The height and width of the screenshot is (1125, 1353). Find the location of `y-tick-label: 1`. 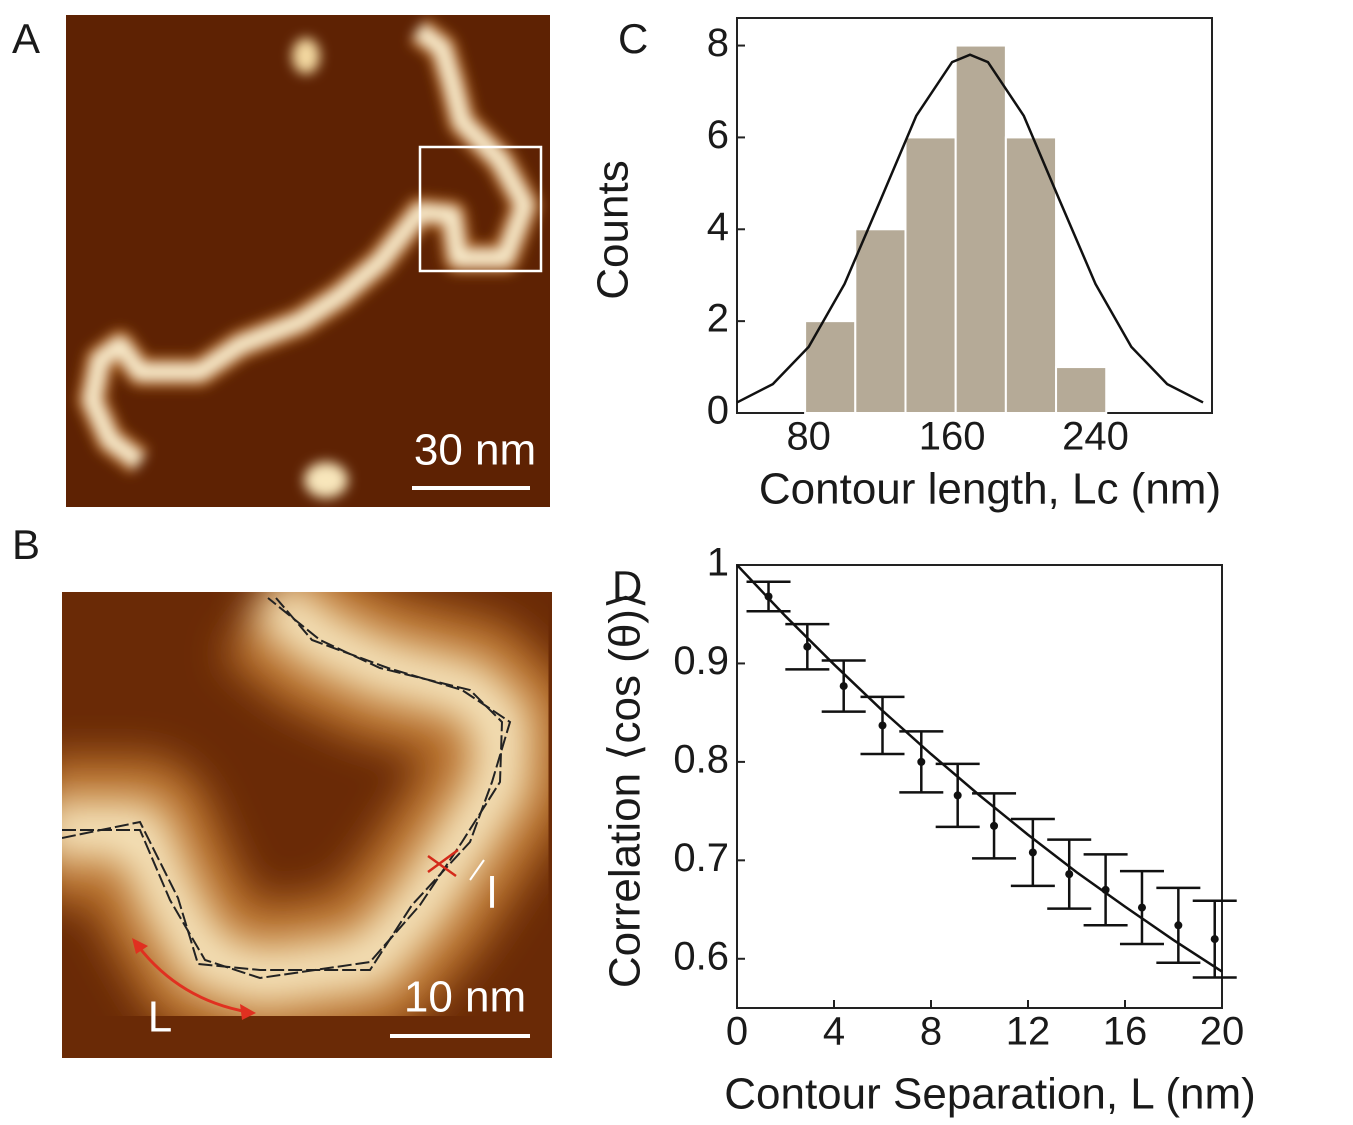

y-tick-label: 1 is located at coordinates (718, 563).